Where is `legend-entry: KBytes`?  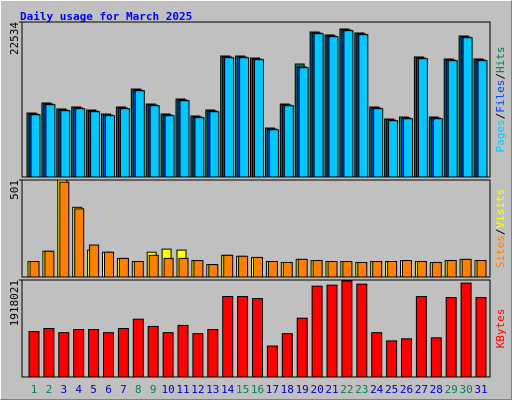 legend-entry: KBytes is located at coordinates (500, 329).